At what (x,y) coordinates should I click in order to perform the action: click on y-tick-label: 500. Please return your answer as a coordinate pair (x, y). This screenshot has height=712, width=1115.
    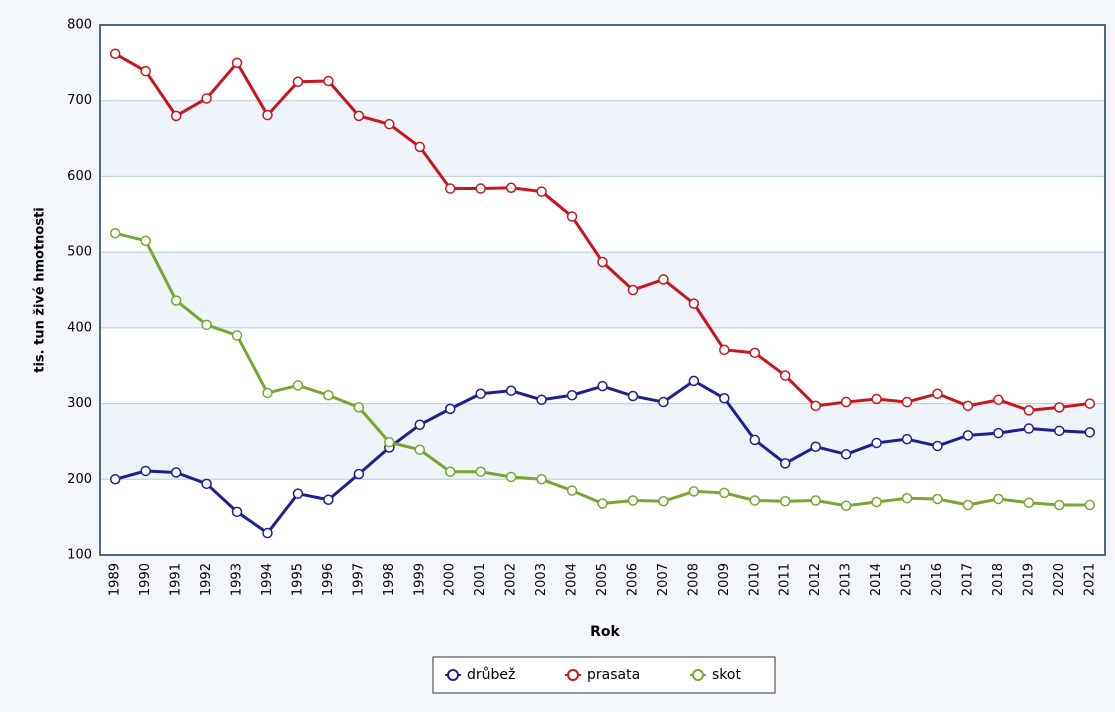
    Looking at the image, I should click on (79, 252).